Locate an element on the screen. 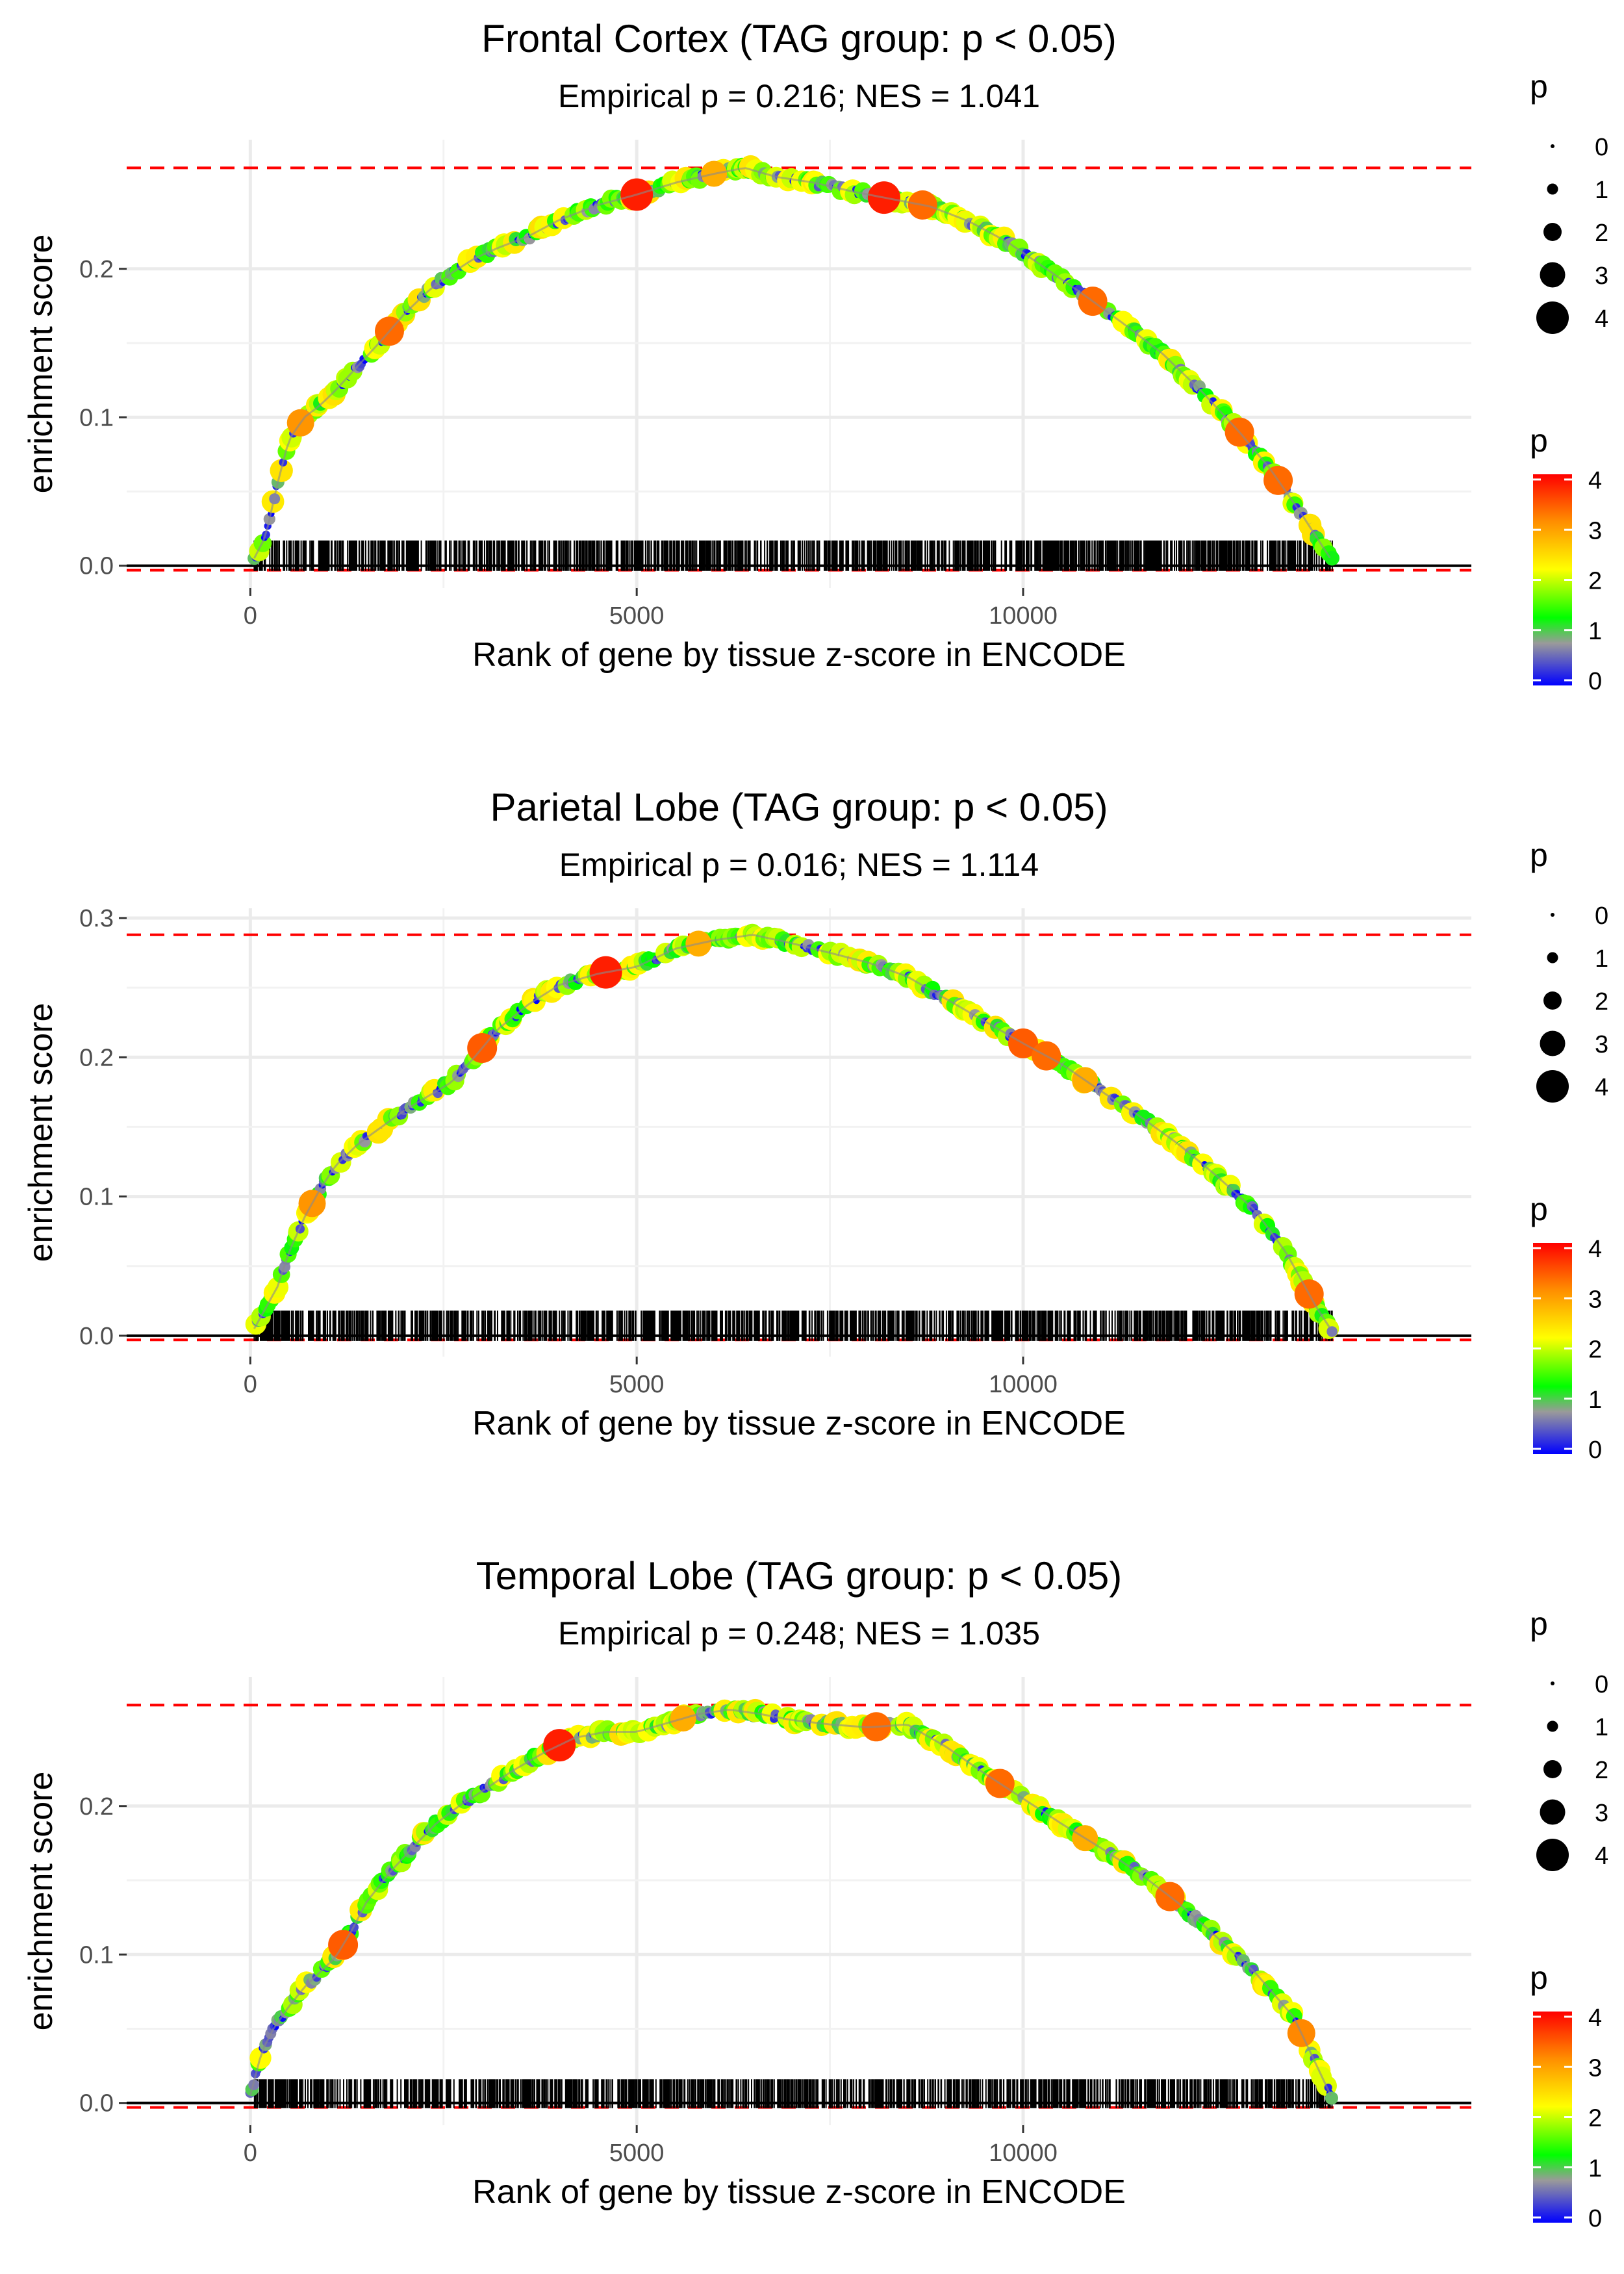  chart-subtitle: Empirical p = 0.016; NES = 1.114 is located at coordinates (799, 865).